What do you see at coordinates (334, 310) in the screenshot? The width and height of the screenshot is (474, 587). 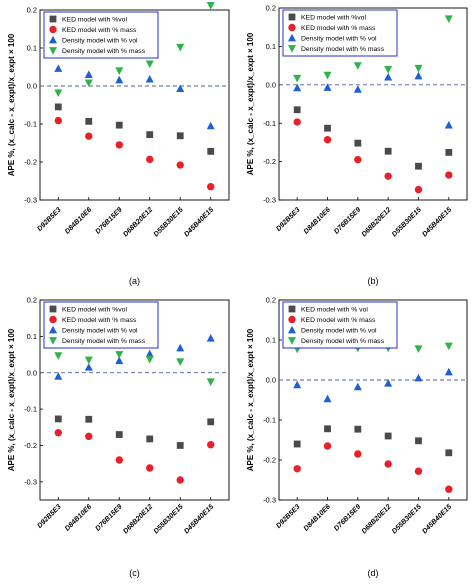 I see `legend-label: KED model with % vol` at bounding box center [334, 310].